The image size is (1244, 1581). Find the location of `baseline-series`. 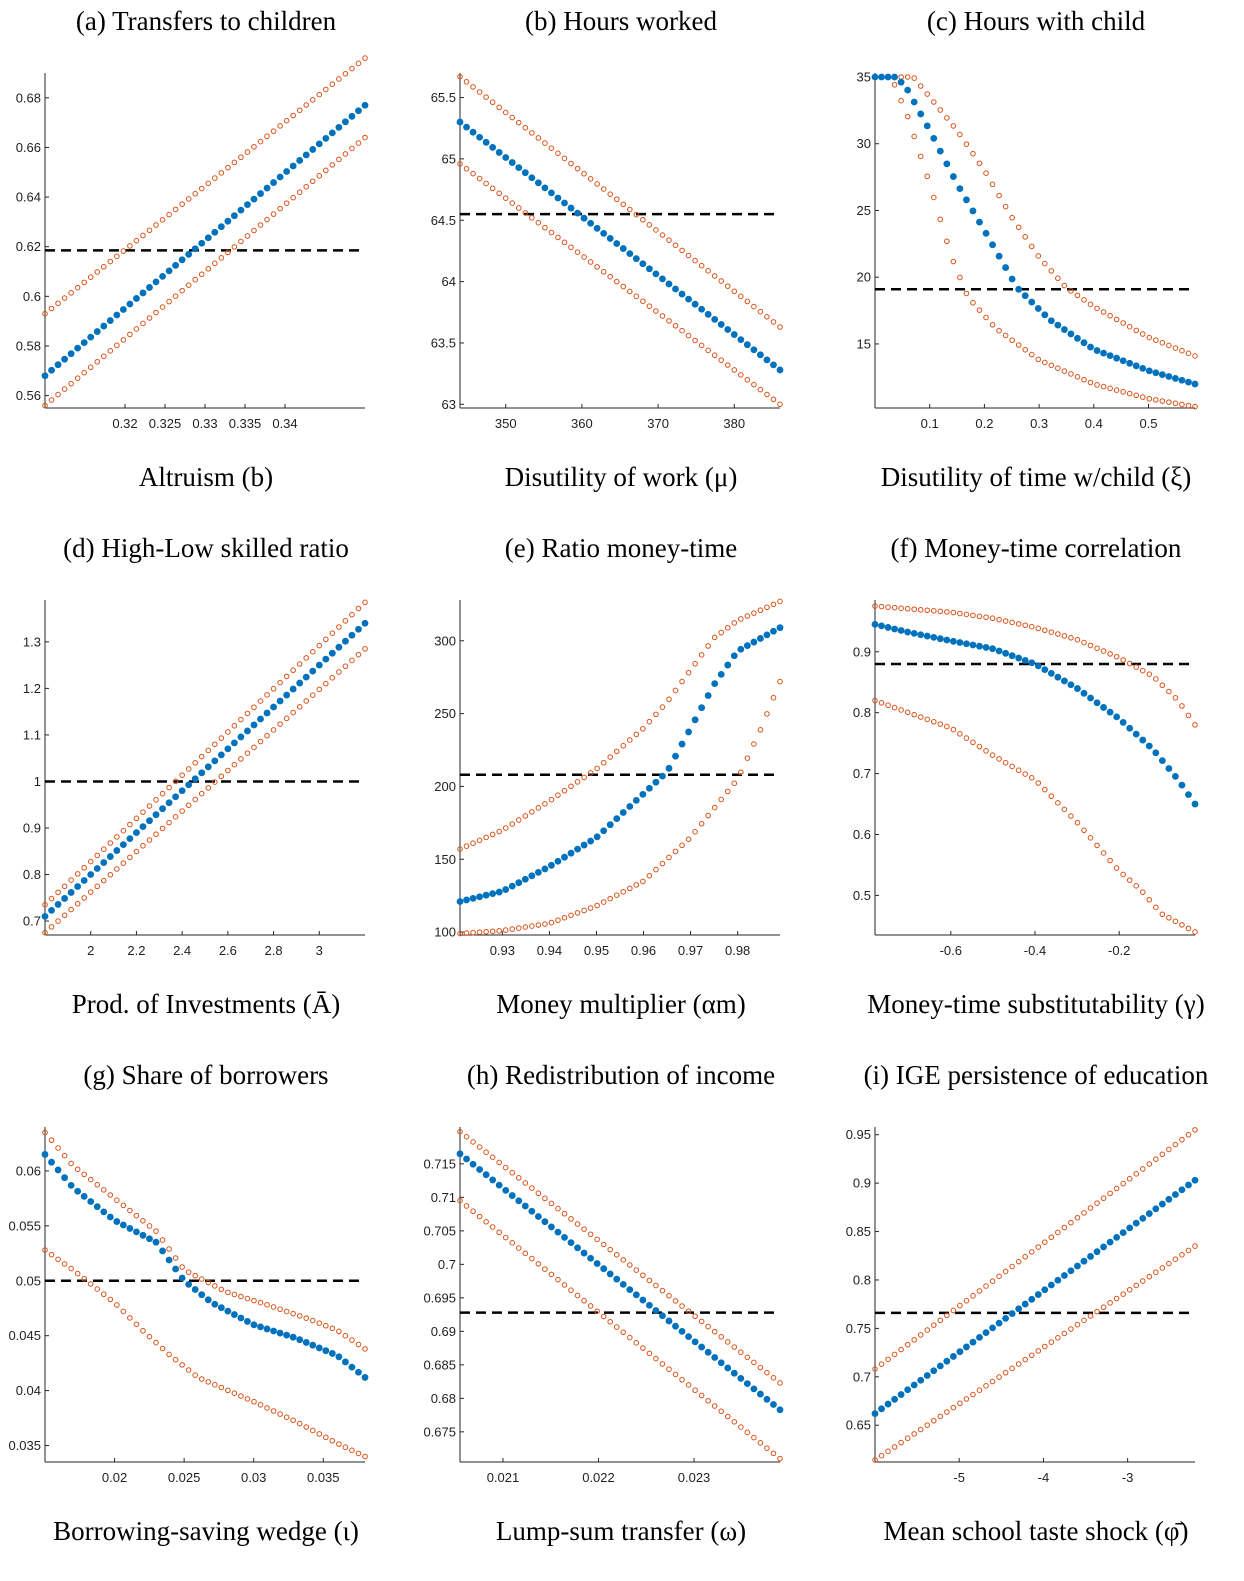

baseline-series is located at coordinates (205, 769).